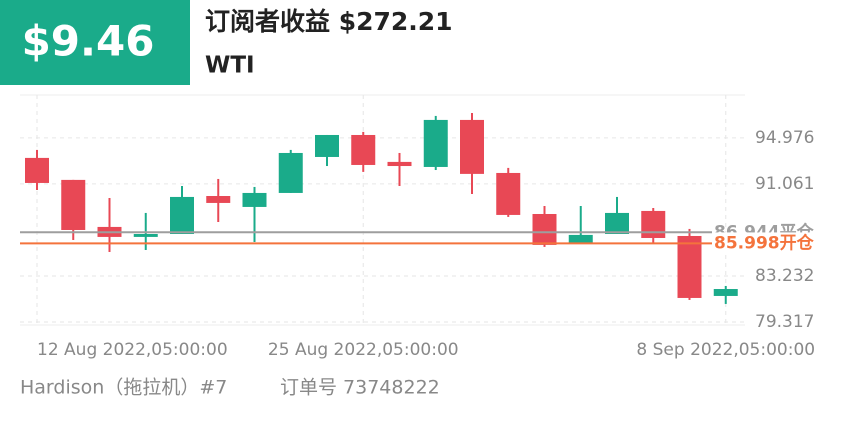 The height and width of the screenshot is (422, 844). What do you see at coordinates (764, 242) in the screenshot?
I see `reference-label: 85.998开仓` at bounding box center [764, 242].